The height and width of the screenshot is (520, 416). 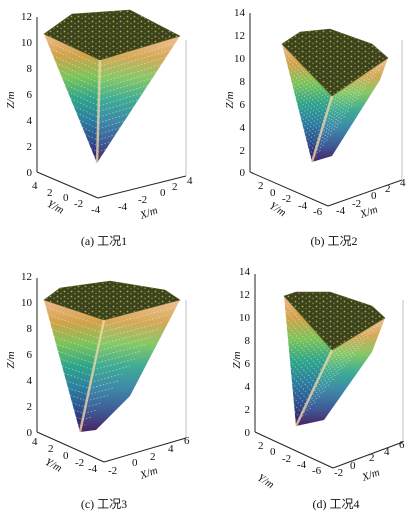 What do you see at coordinates (289, 189) in the screenshot?
I see `panel-b-y-axis` at bounding box center [289, 189].